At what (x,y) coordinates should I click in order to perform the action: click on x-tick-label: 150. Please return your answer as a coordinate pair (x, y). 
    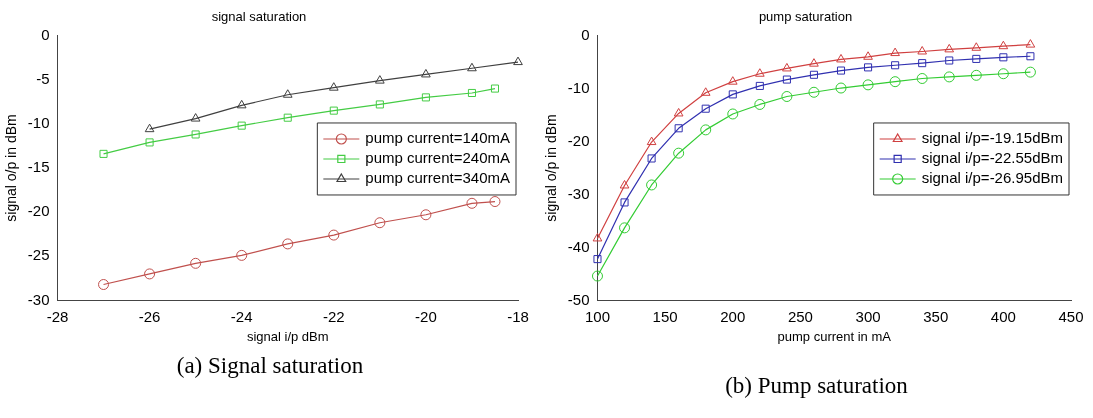
    Looking at the image, I should click on (665, 316).